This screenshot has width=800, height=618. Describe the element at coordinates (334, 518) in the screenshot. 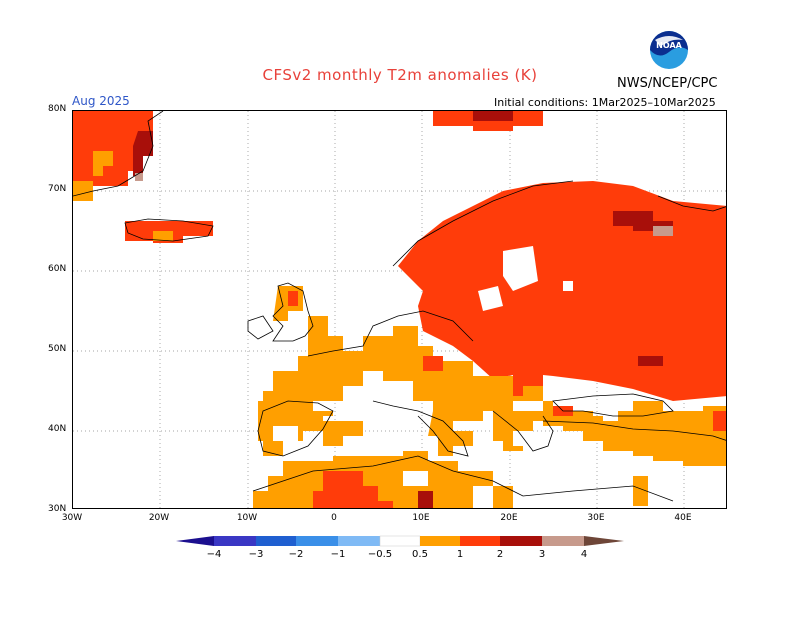

I see `lon-label-0: 0` at that location.